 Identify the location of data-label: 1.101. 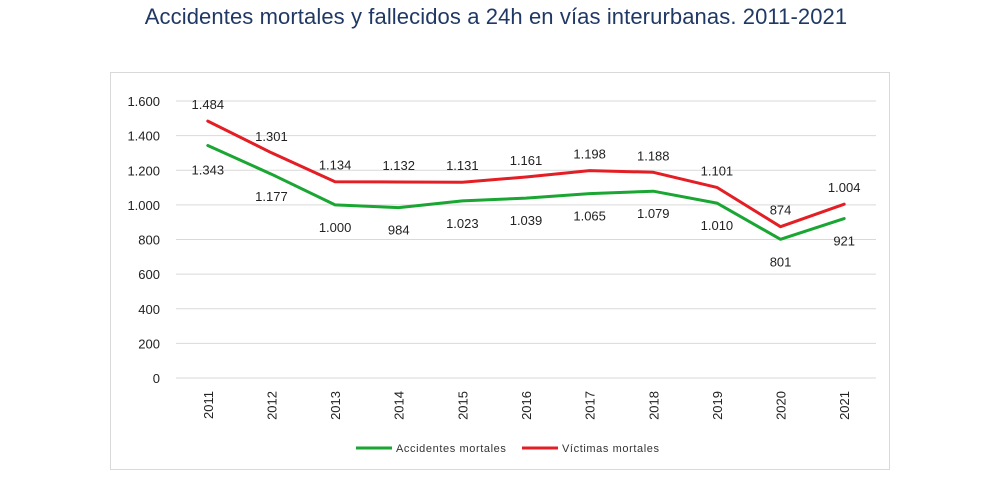
(717, 170).